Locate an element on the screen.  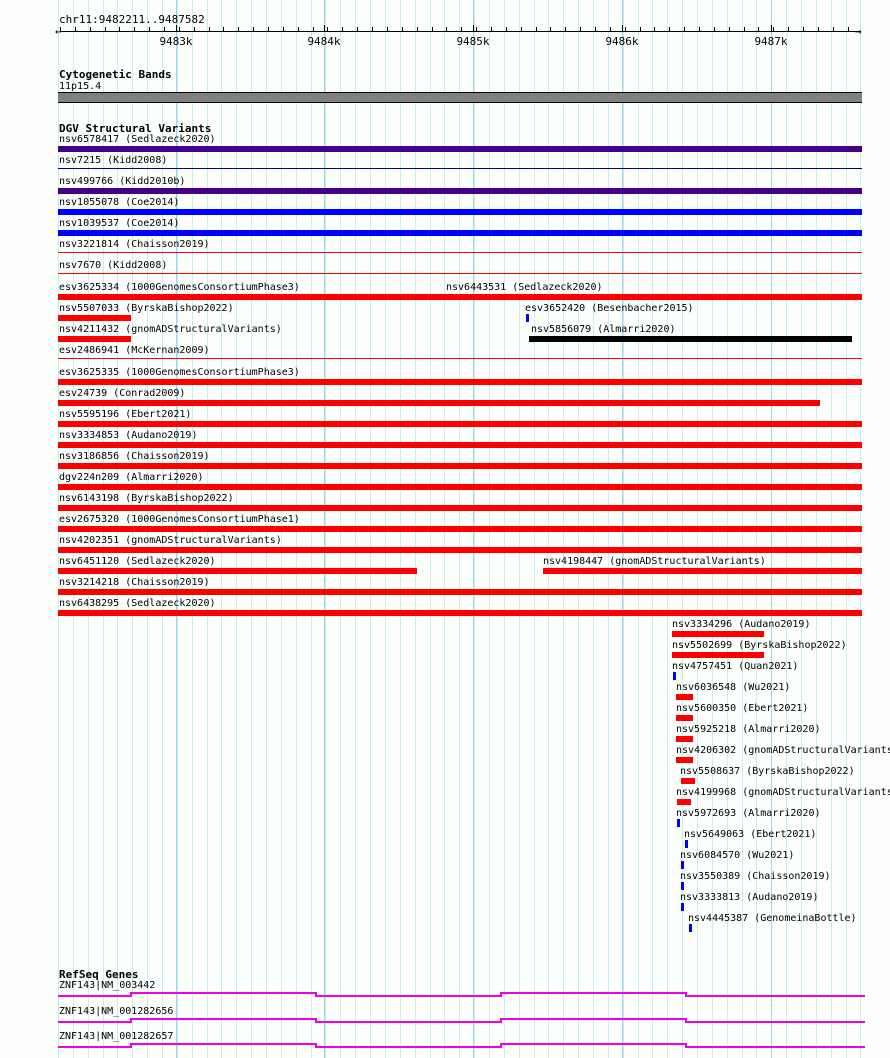
dgv-variant-label: nsv4211432 (gnomADStructuralVariants) is located at coordinates (170, 329).